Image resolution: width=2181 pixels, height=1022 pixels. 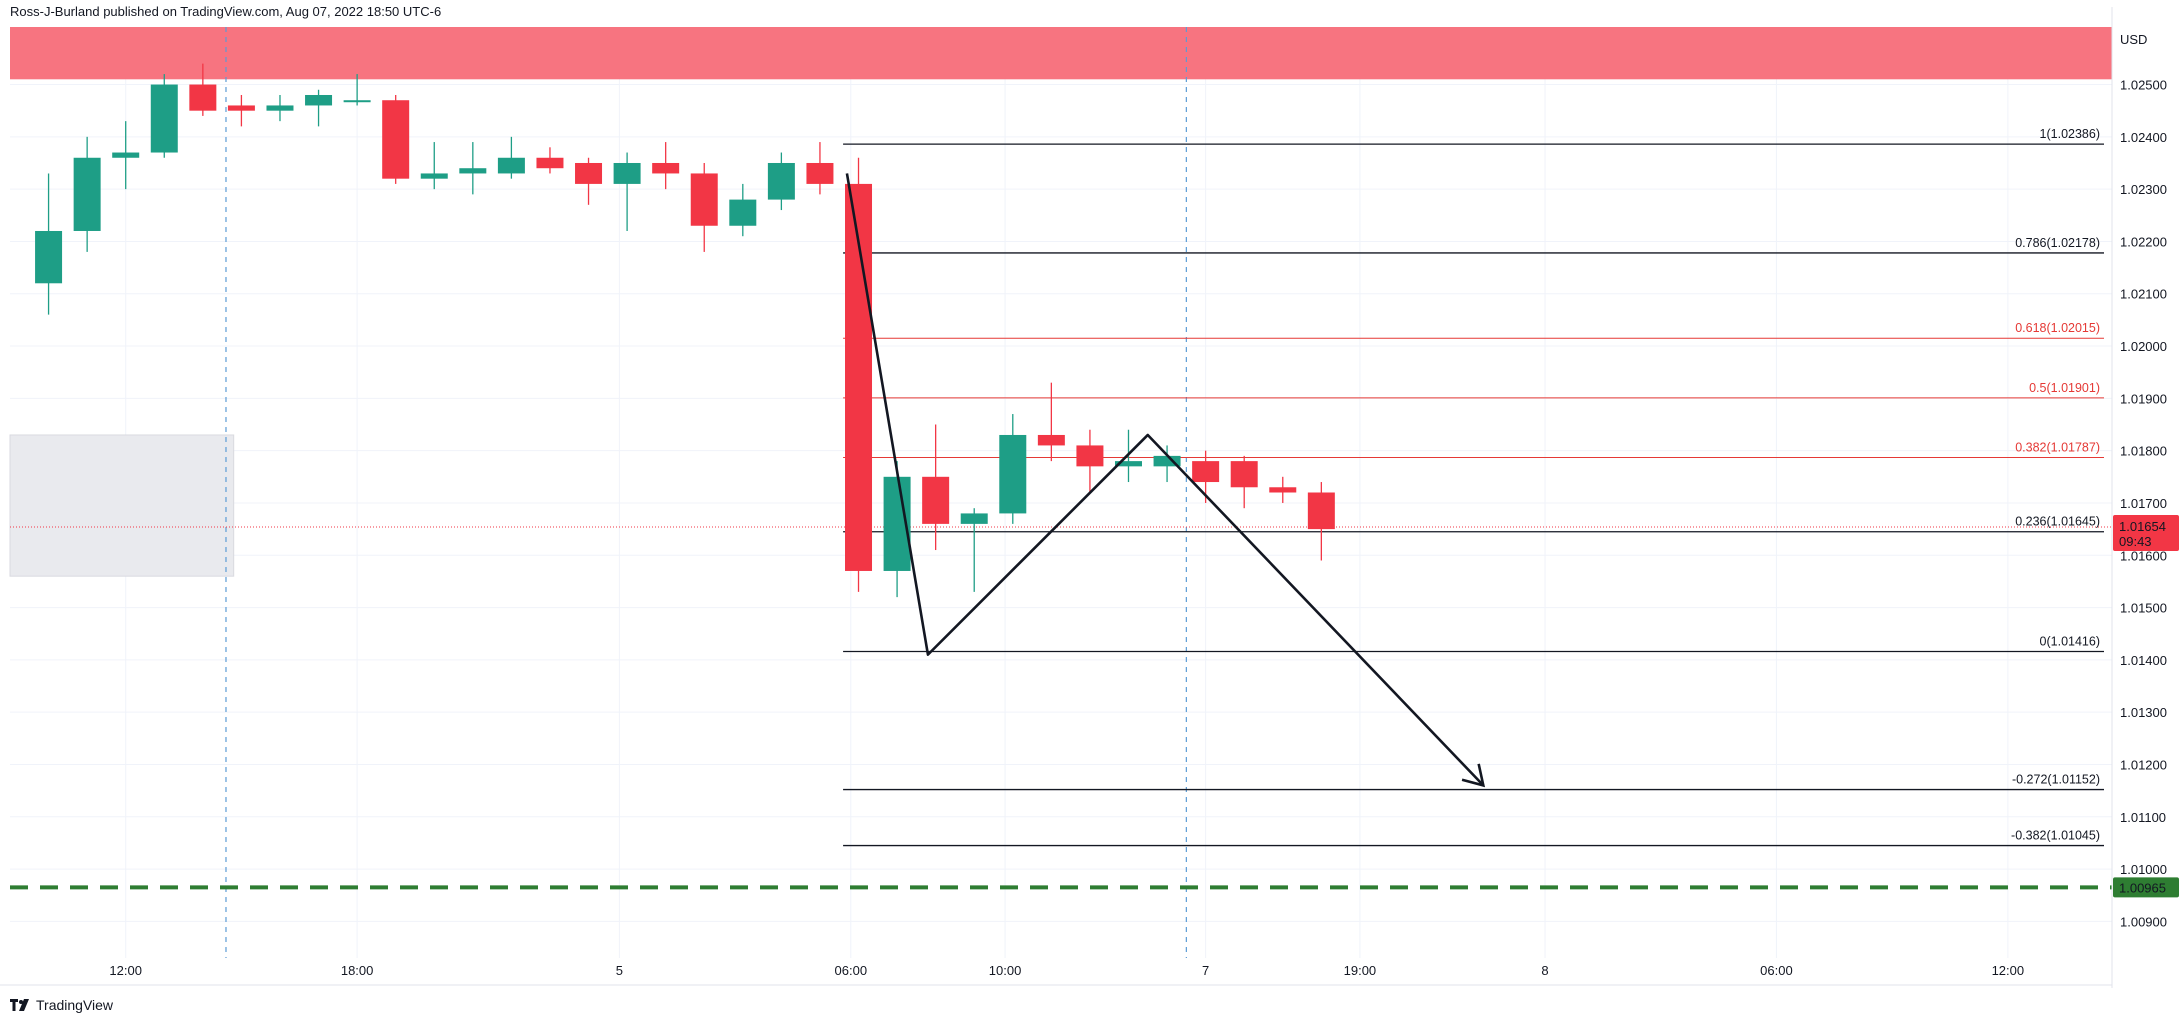 I want to click on time-tick-label: 7, so click(x=1205, y=970).